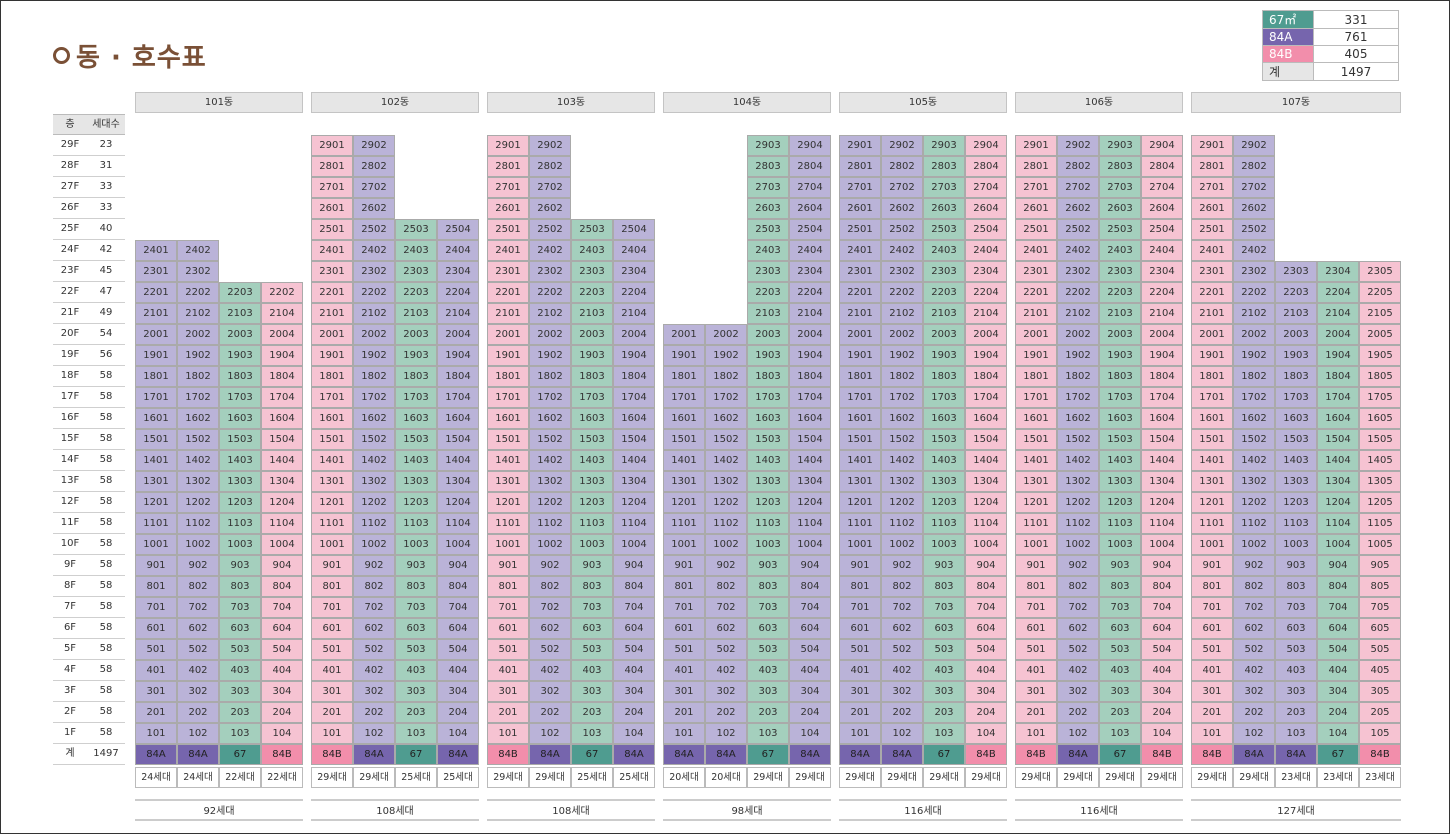 The image size is (1450, 834). Describe the element at coordinates (70, 628) in the screenshot. I see `floor-label: 6F` at that location.